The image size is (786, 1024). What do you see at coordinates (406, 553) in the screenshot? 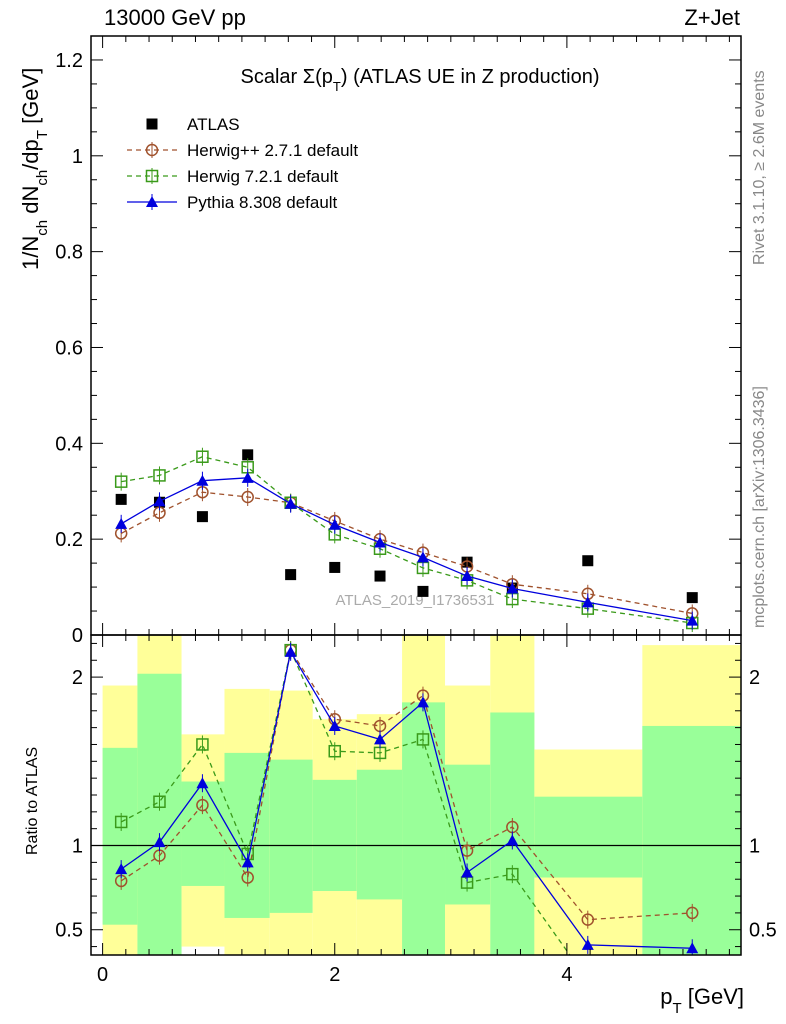
I see `main-line-herwig-2-7-1-default` at bounding box center [406, 553].